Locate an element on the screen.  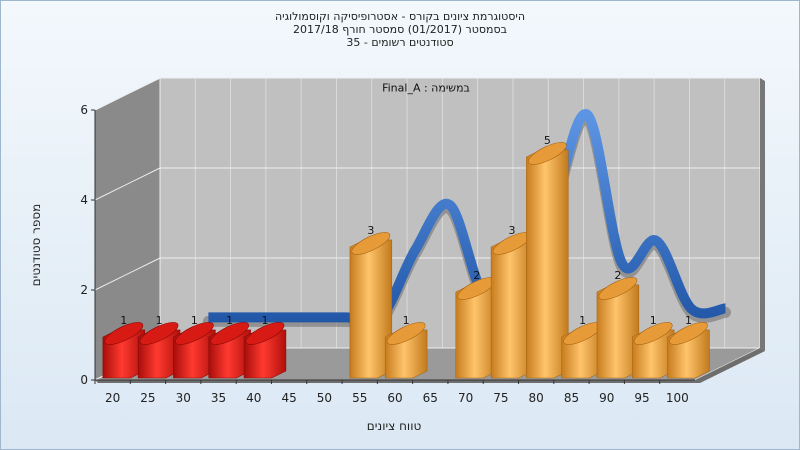
title-line-2: בסמסטר (01/2017) סמסטר חורף 2017/18 is located at coordinates (400, 29).